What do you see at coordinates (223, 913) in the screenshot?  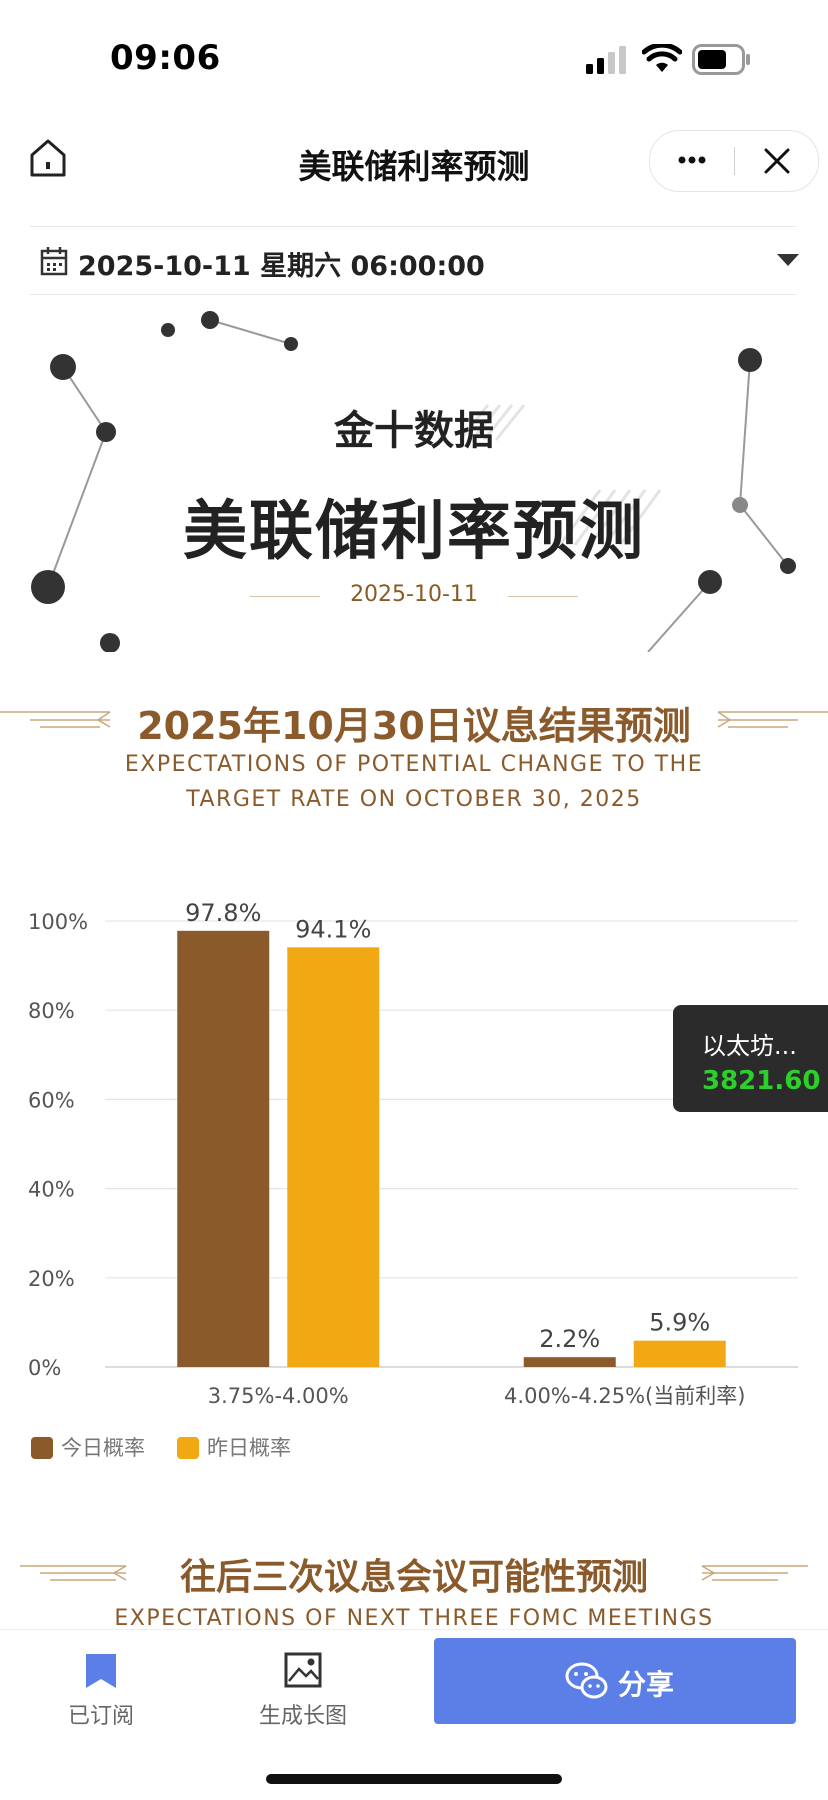 I see `data-label: 97.8%` at bounding box center [223, 913].